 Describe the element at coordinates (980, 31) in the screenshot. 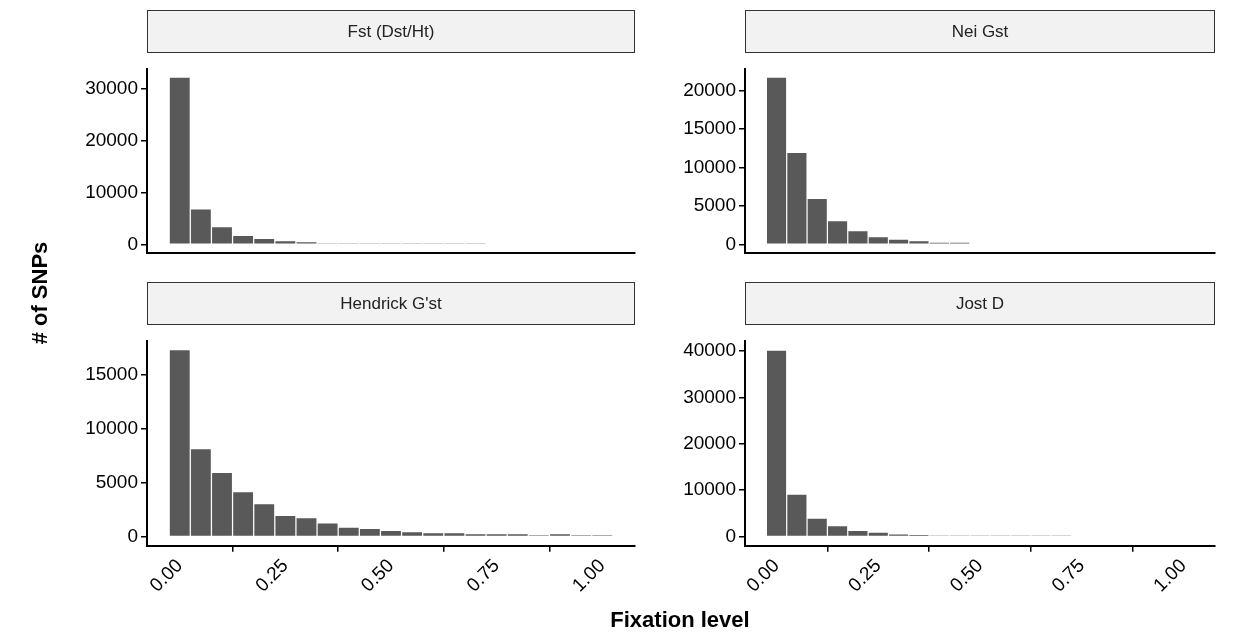

I see `chart-title: Nei Gst` at that location.